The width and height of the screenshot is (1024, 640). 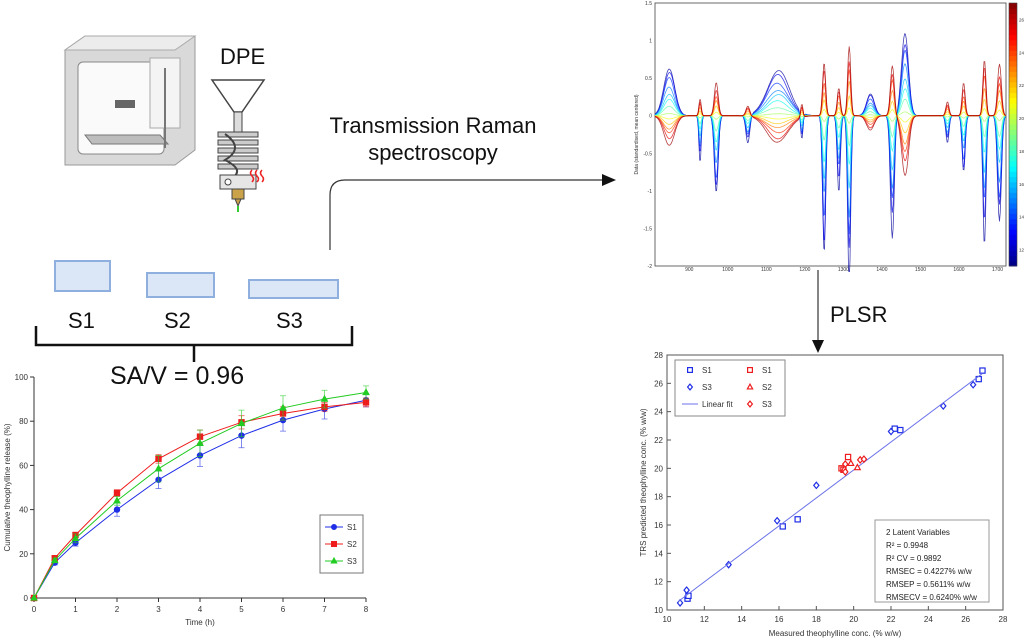 What do you see at coordinates (835, 633) in the screenshot?
I see `x-axis-label: Measured theophylline conc. (% w/w)` at bounding box center [835, 633].